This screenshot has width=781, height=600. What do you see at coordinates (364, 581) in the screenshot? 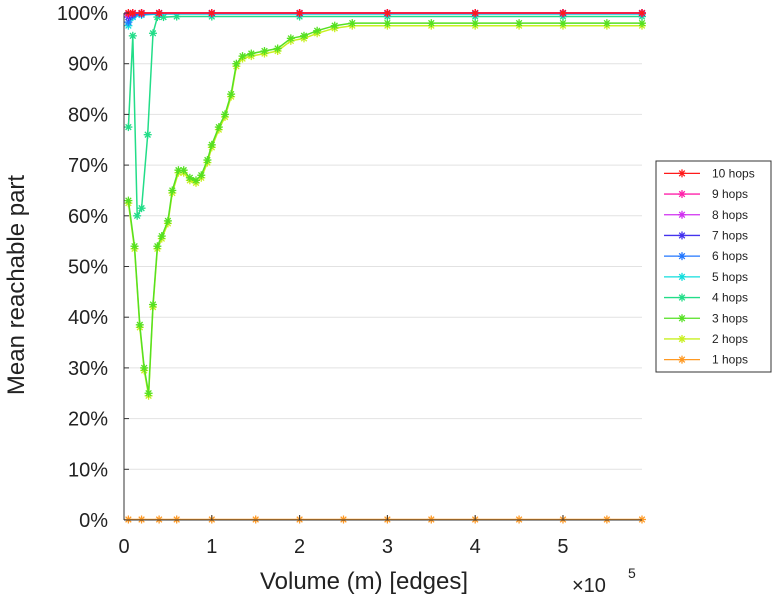
I see `x-axis-label: Volume (m) [edges]` at bounding box center [364, 581].